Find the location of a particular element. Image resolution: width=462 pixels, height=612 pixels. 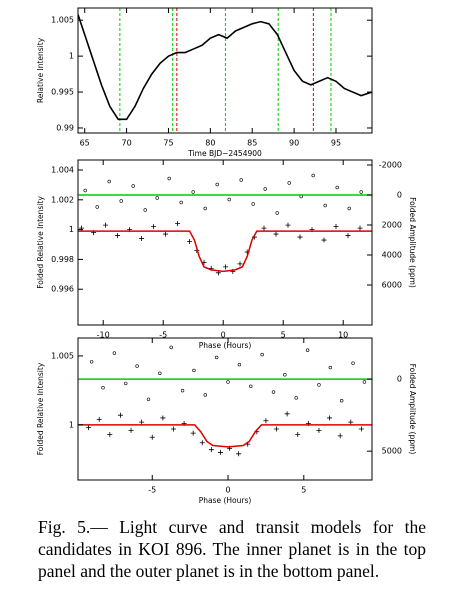

x-tick-label: 70 is located at coordinates (126, 143).